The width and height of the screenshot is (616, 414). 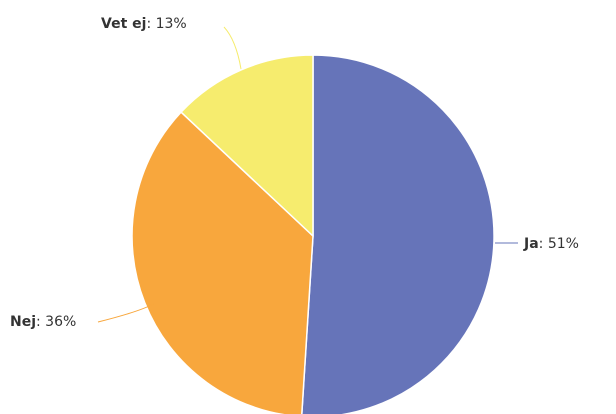 What do you see at coordinates (126, 312) in the screenshot?
I see `connector-nej` at bounding box center [126, 312].